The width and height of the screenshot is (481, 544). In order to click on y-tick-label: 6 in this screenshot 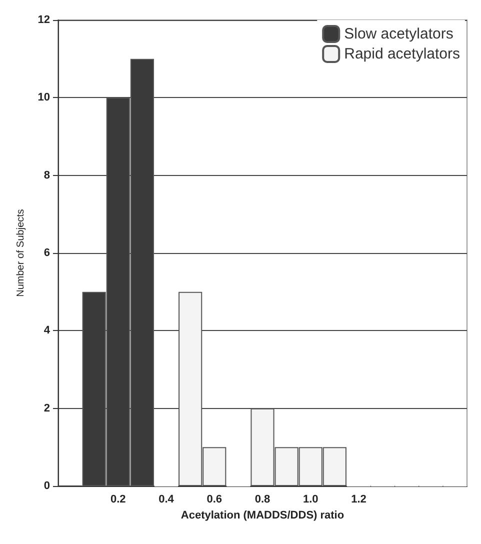, I will do `click(47, 253)`.